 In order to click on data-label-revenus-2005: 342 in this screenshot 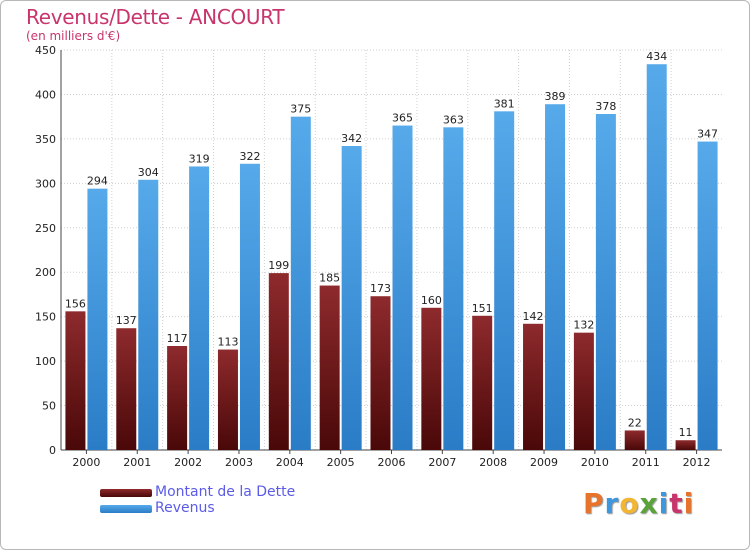, I will do `click(351, 138)`.